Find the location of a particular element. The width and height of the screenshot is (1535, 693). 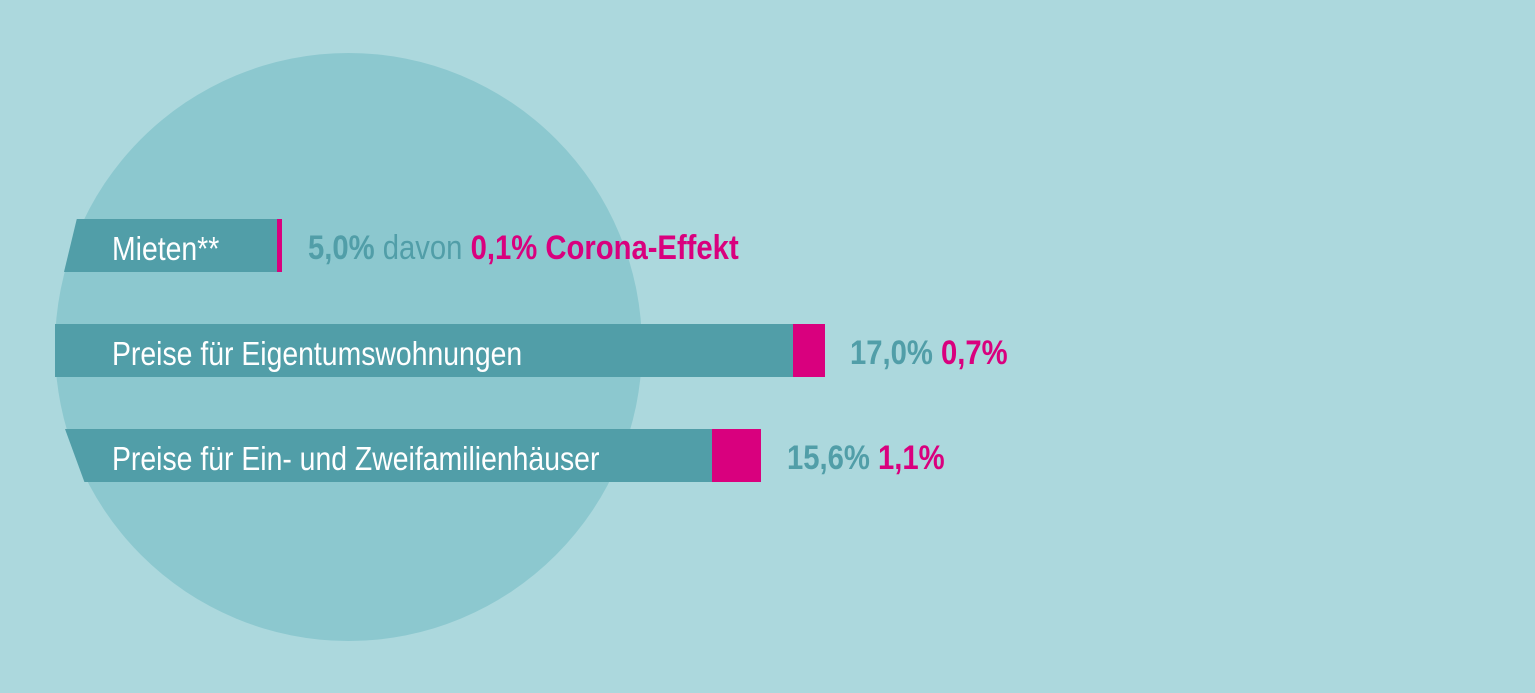

bar-einfamilienhaeuser is located at coordinates (385, 455).